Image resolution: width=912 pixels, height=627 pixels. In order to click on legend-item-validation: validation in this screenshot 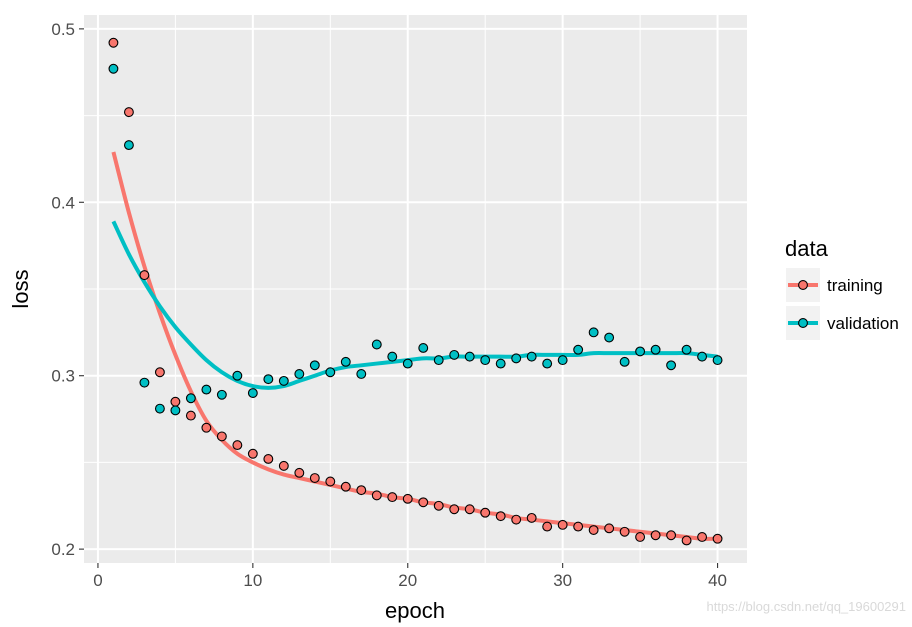, I will do `click(842, 323)`.